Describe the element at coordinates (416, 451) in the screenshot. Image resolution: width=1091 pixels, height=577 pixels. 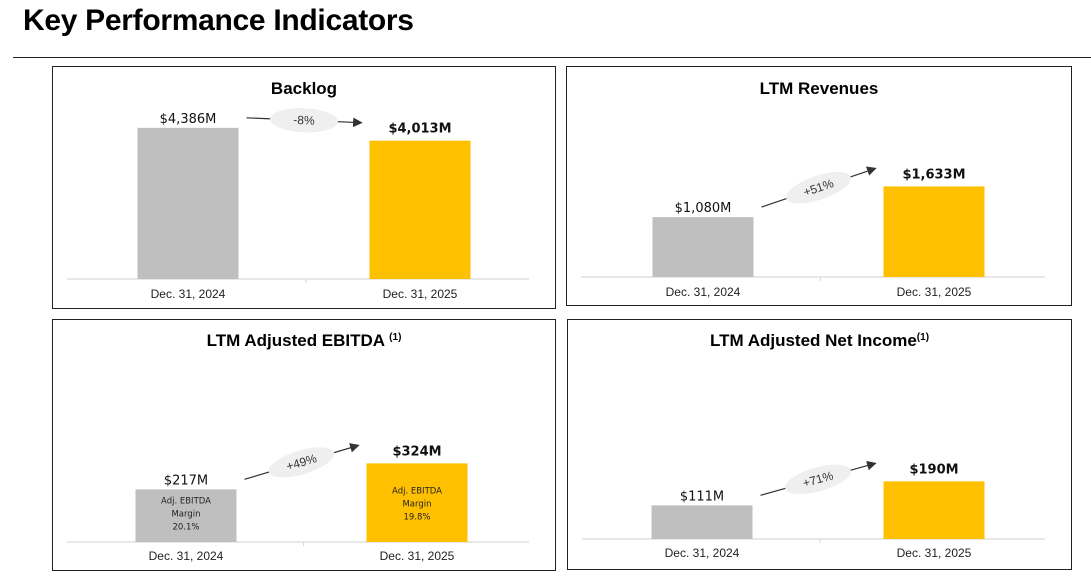
I see `data-label: $324M` at that location.